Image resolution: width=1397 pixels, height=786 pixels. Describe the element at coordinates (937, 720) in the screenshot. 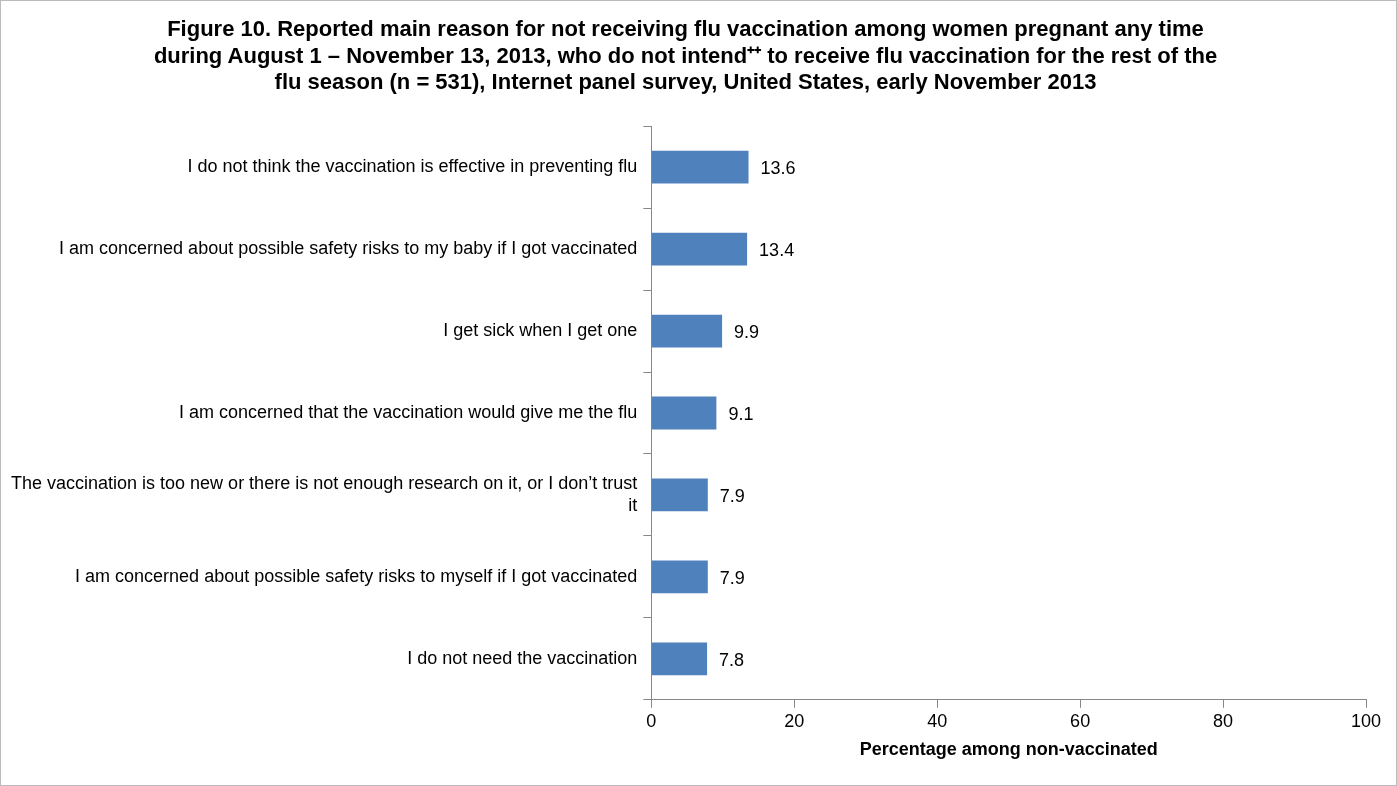

I see `x-tick-label: 40` at that location.